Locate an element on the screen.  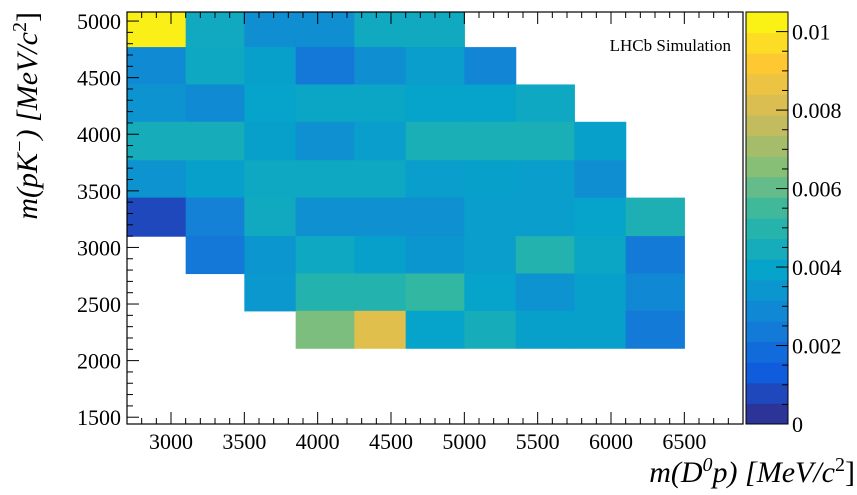
x-axis-label: m(D0p) [MeV/c2] is located at coordinates (752, 471).